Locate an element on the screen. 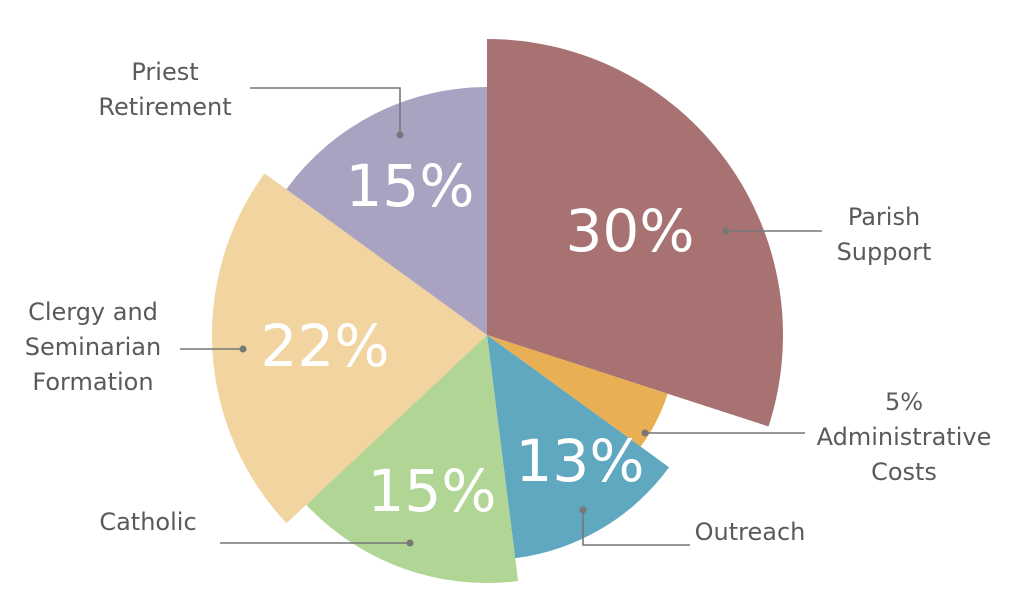 Image resolution: width=1024 pixels, height=612 pixels. category-label: Formation is located at coordinates (92, 382).